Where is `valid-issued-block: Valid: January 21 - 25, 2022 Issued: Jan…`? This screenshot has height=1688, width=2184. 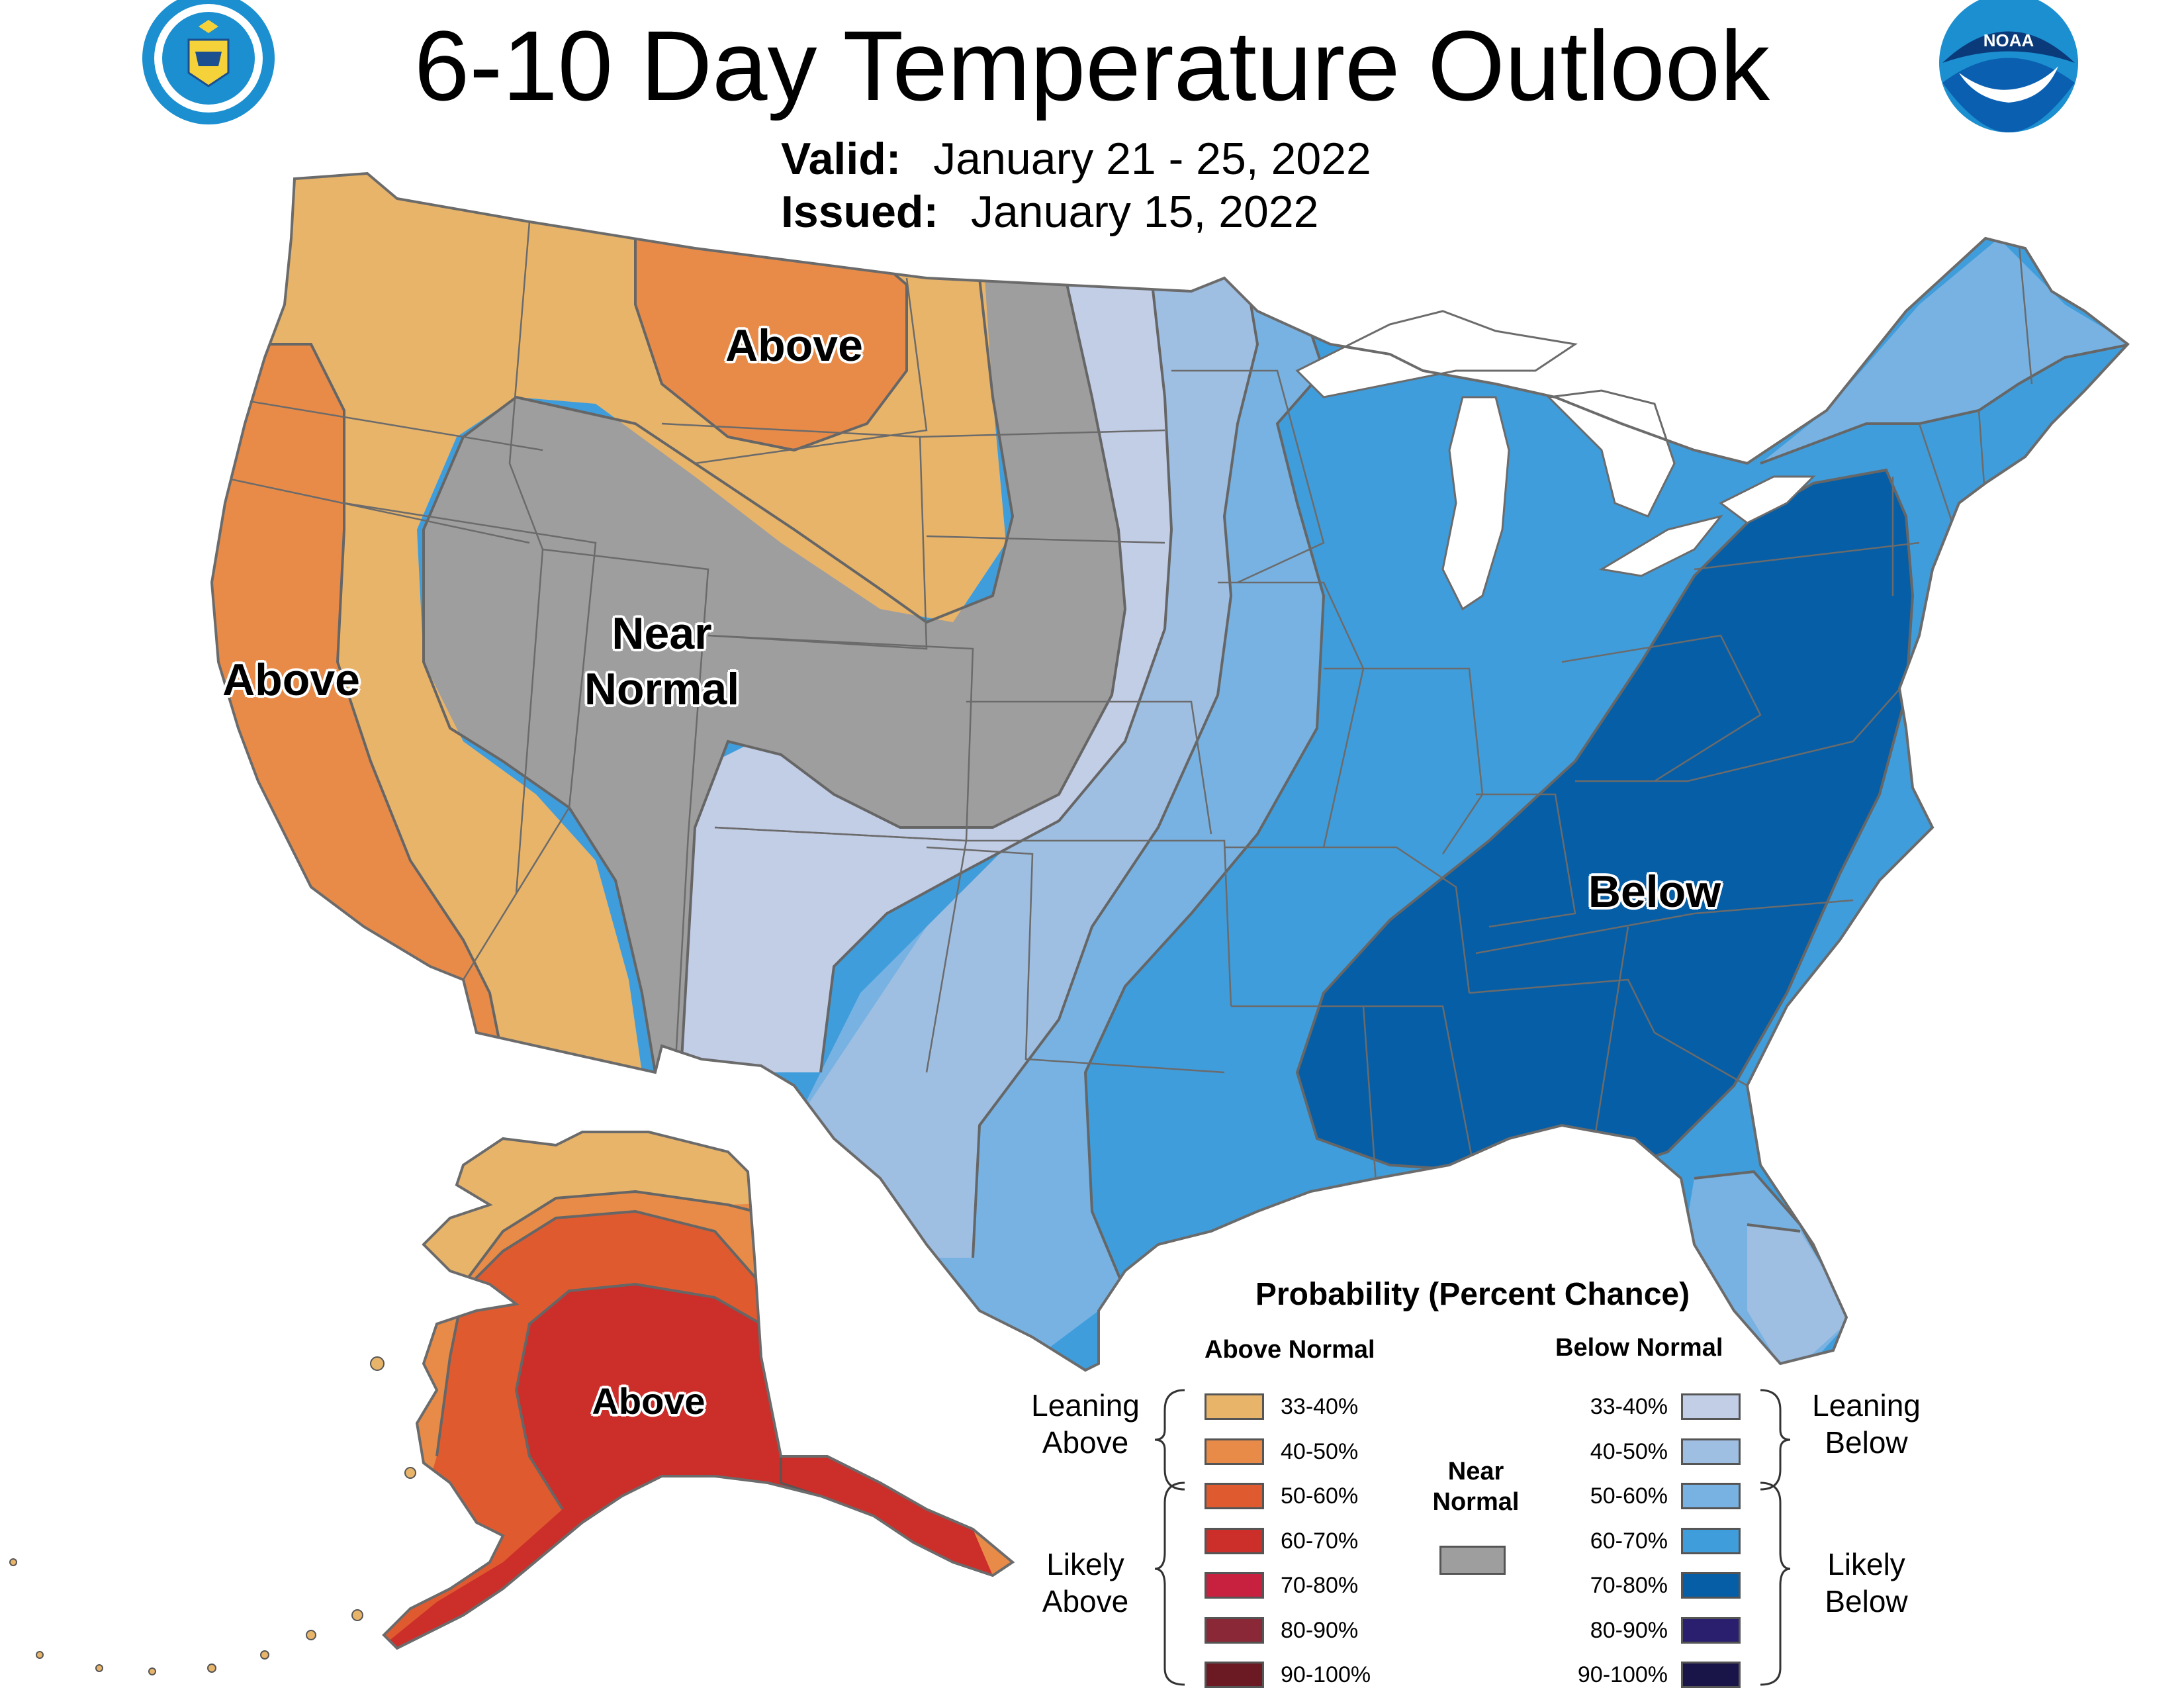
valid-issued-block: Valid: January 21 - 25, 2022 Issued: Jan… is located at coordinates (1076, 185).